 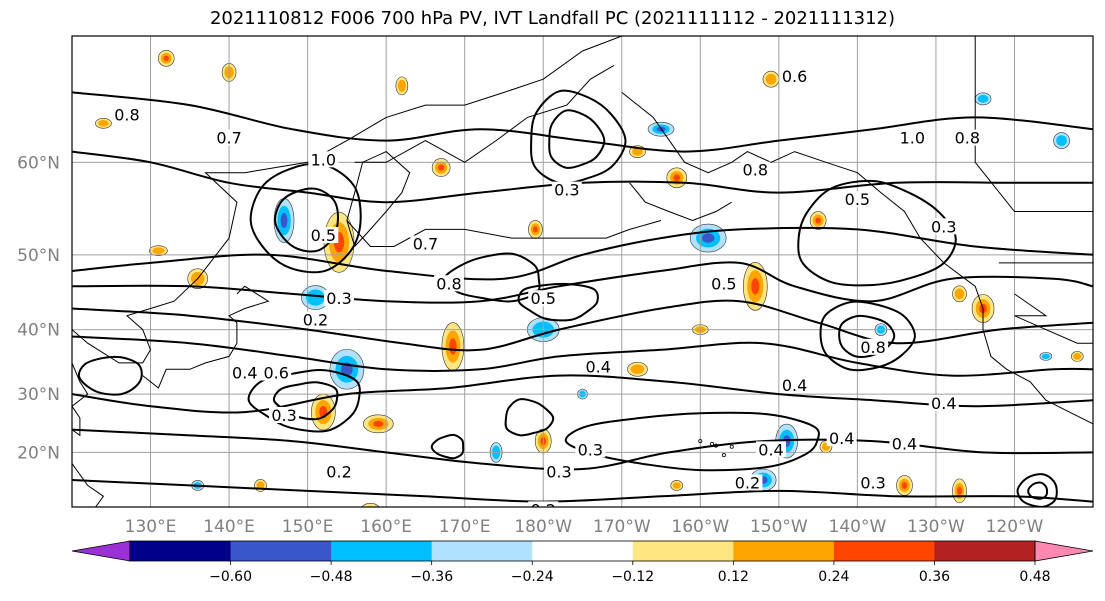 What do you see at coordinates (1064, 551) in the screenshot?
I see `colorbar-extend-high` at bounding box center [1064, 551].